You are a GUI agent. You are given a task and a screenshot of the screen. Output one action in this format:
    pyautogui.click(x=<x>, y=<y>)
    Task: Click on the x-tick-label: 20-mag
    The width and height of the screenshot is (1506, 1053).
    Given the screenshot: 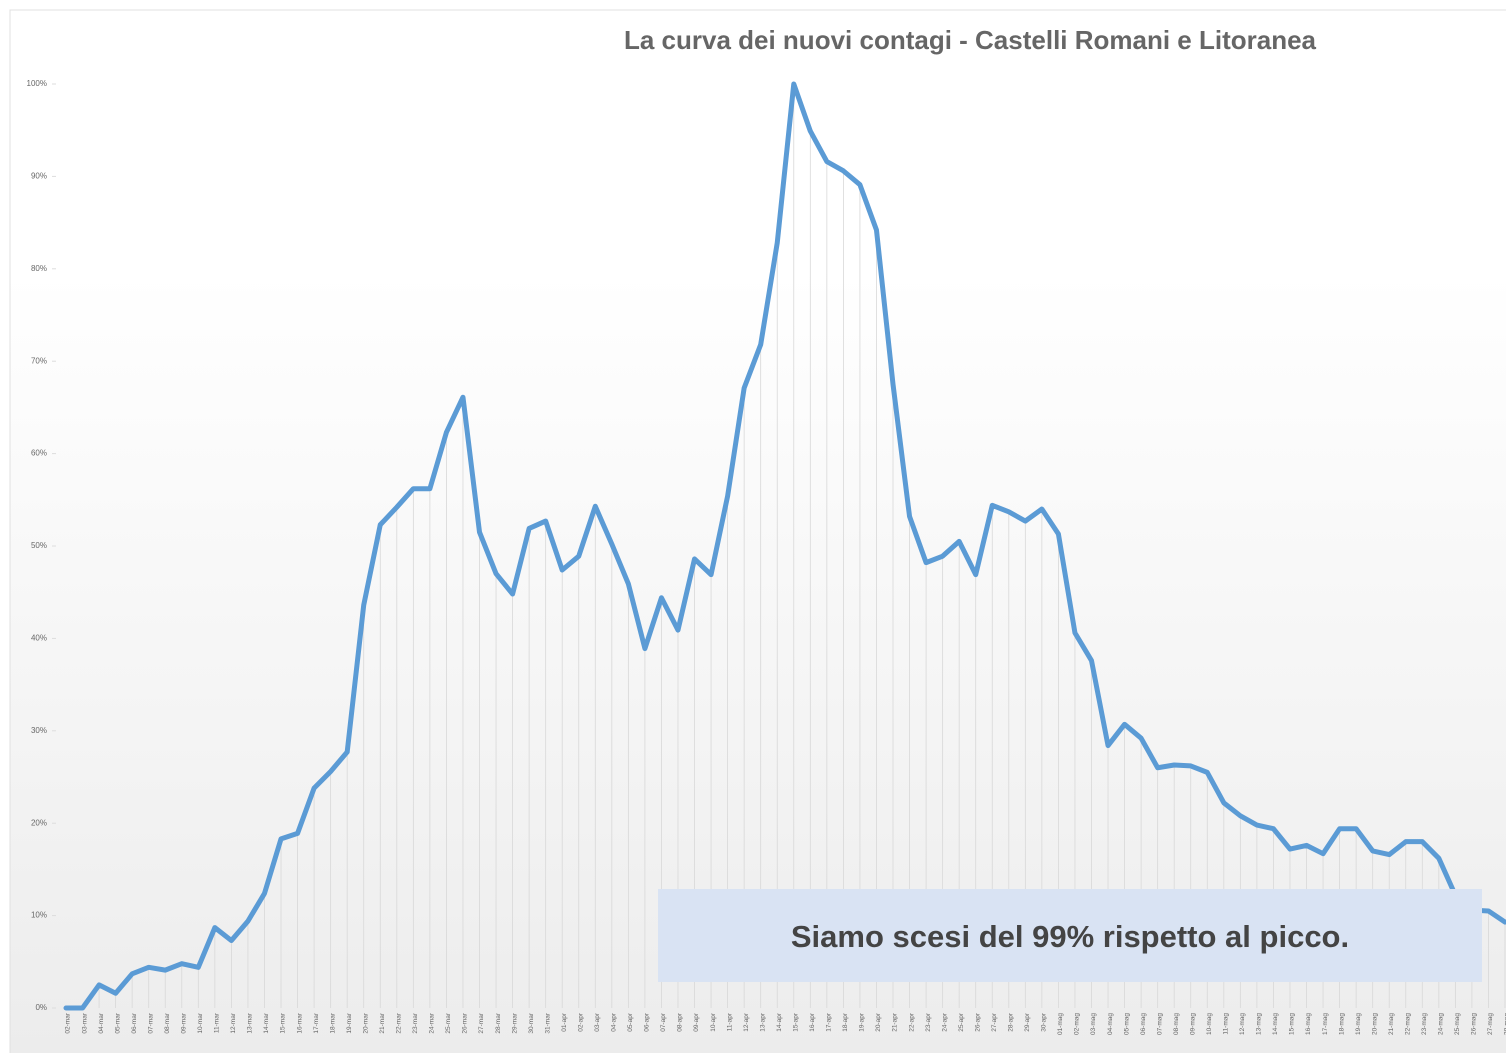 What is the action you would take?
    pyautogui.click(x=1374, y=1024)
    